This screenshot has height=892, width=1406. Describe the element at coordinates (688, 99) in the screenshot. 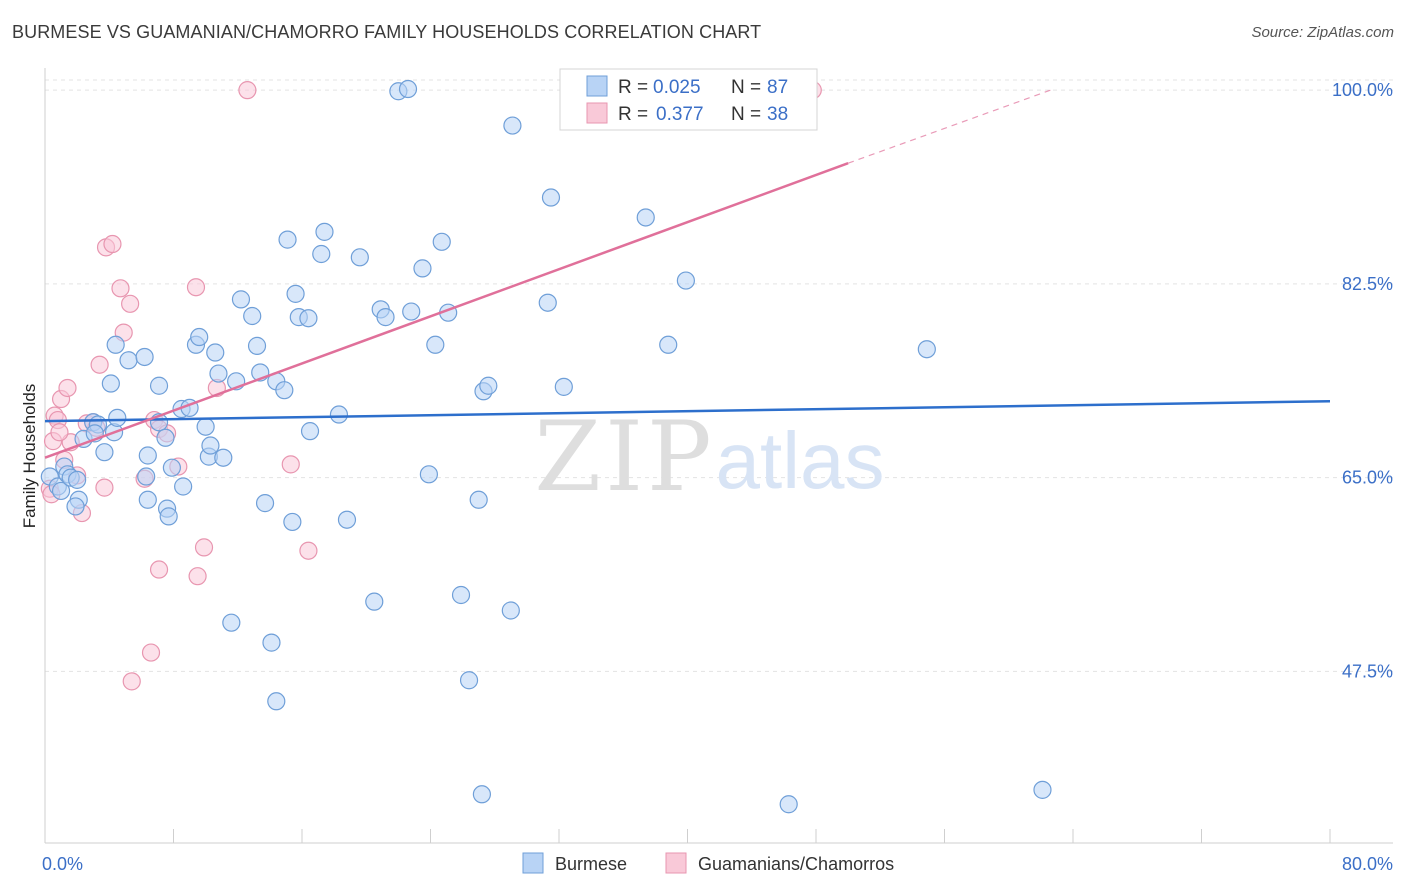

I see `legend-box: R = 0.025 N = 87 R = 0.377 N = 38` at that location.